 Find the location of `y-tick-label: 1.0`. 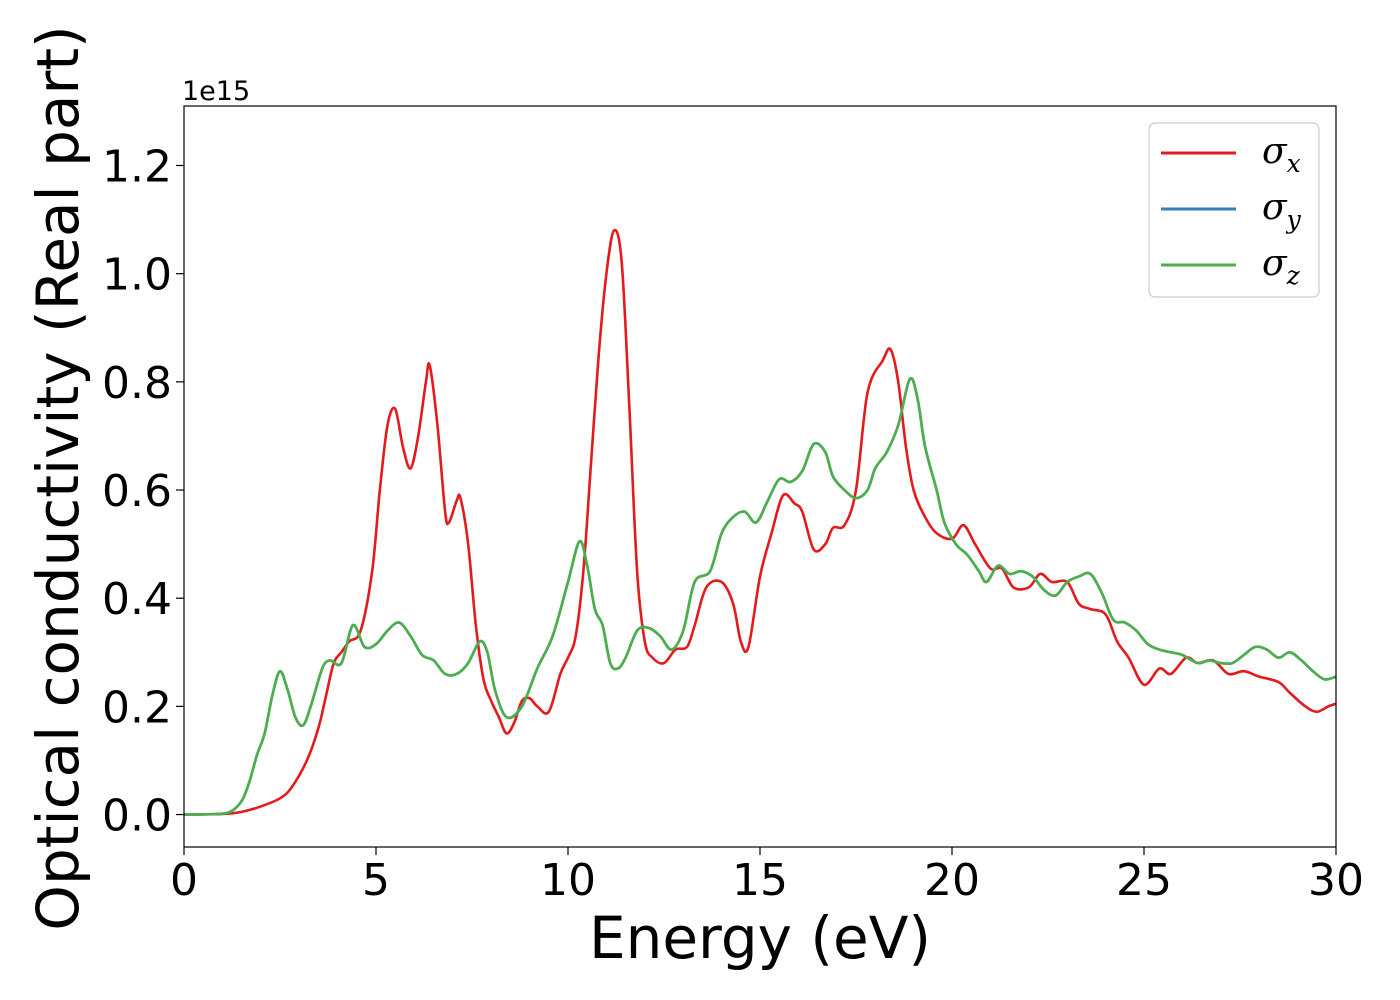

y-tick-label: 1.0 is located at coordinates (137, 275).